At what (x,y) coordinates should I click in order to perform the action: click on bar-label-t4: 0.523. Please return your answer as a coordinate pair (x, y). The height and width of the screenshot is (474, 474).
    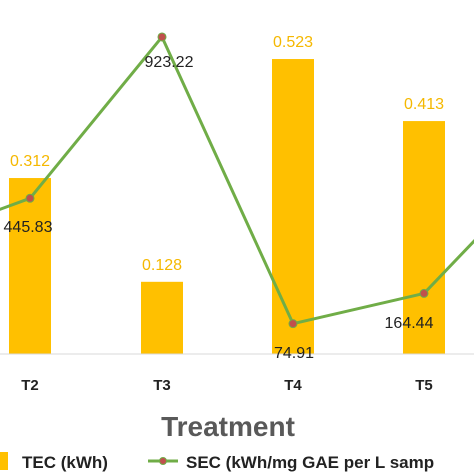
    Looking at the image, I should click on (293, 42).